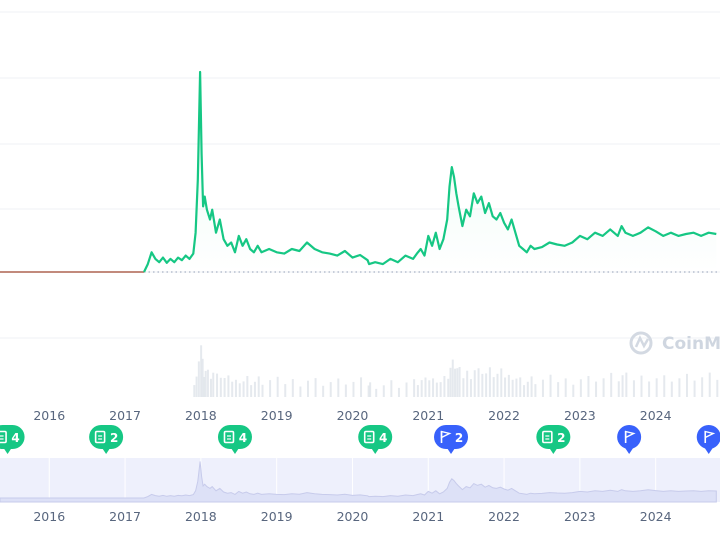 The width and height of the screenshot is (720, 540). Describe the element at coordinates (428, 415) in the screenshot. I see `x-tick-label: 2021` at that location.